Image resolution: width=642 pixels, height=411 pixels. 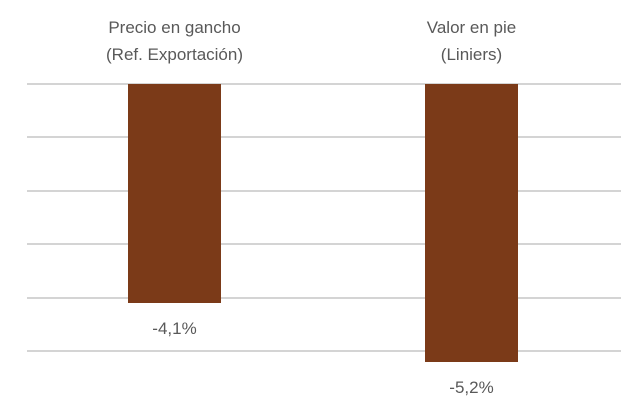 I want to click on category-label-line: (Ref. Exportación), so click(x=174, y=54).